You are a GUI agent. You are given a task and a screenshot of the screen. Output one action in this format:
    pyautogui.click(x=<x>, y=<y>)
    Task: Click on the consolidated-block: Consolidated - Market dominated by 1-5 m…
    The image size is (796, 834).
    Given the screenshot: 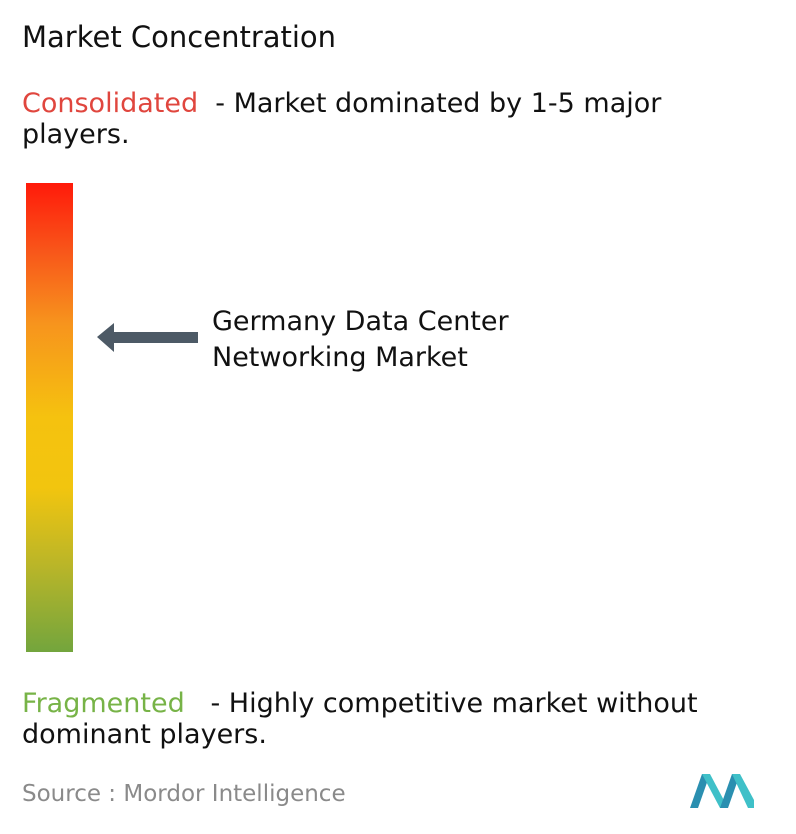 What is the action you would take?
    pyautogui.click(x=394, y=119)
    